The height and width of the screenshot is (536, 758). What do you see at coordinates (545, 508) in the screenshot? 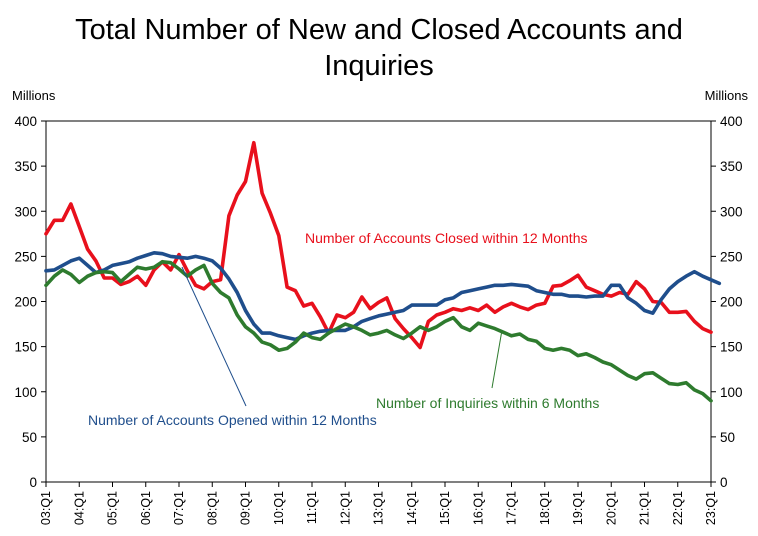
I see `x-tick-label: 18:Q1` at bounding box center [545, 508].